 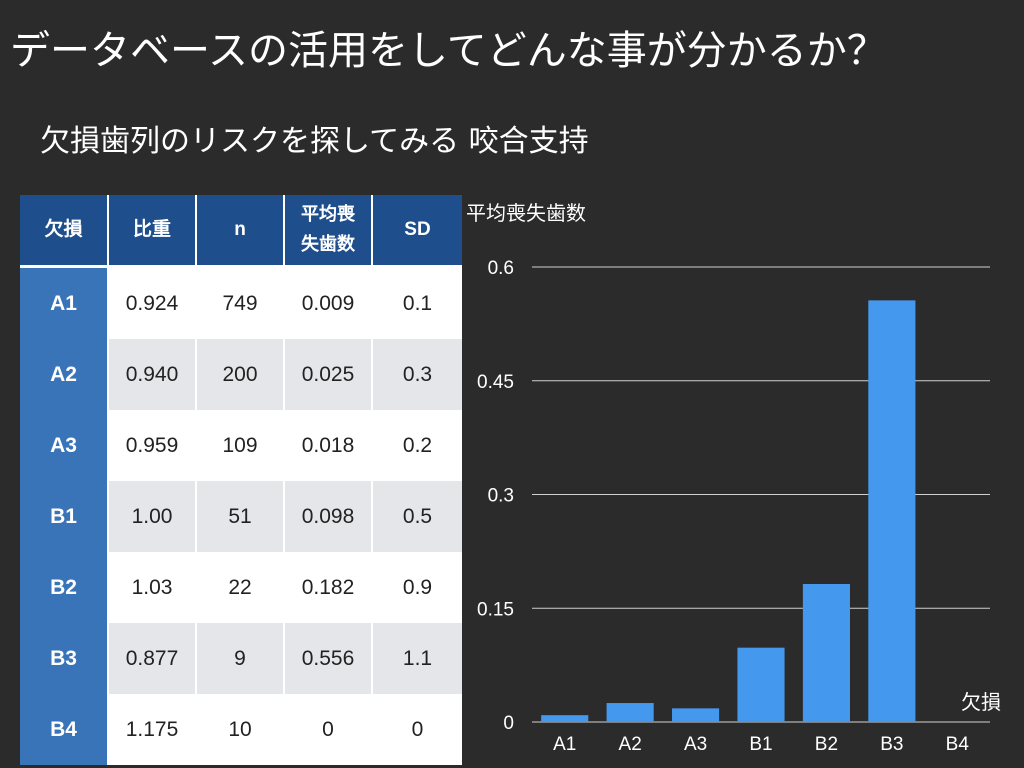 I want to click on table-row: A2 0.940 200 0.025 0.3, so click(x=241, y=374).